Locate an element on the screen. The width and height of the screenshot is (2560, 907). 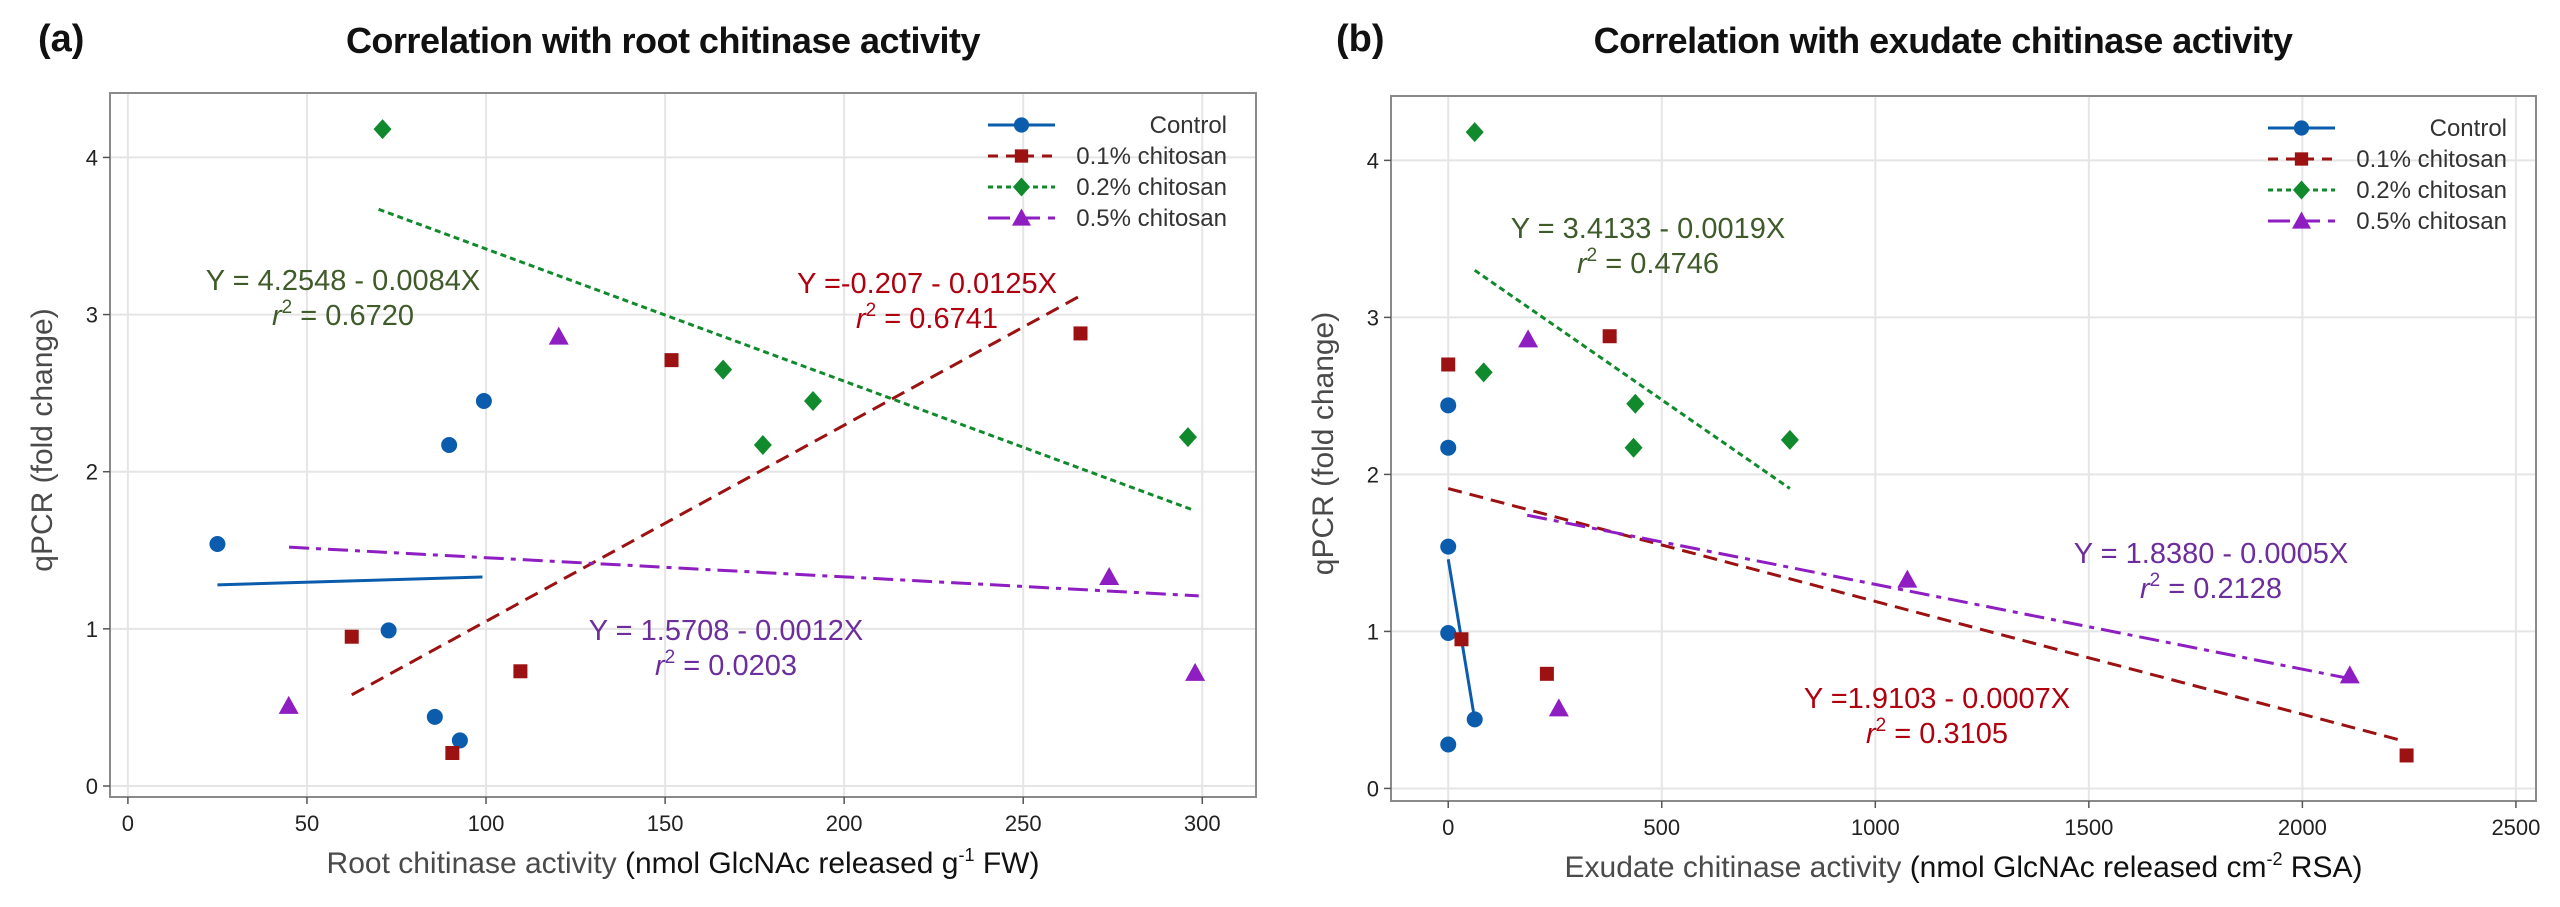
regression-equation: Y =-0.207 - 0.0125X is located at coordinates (927, 284).